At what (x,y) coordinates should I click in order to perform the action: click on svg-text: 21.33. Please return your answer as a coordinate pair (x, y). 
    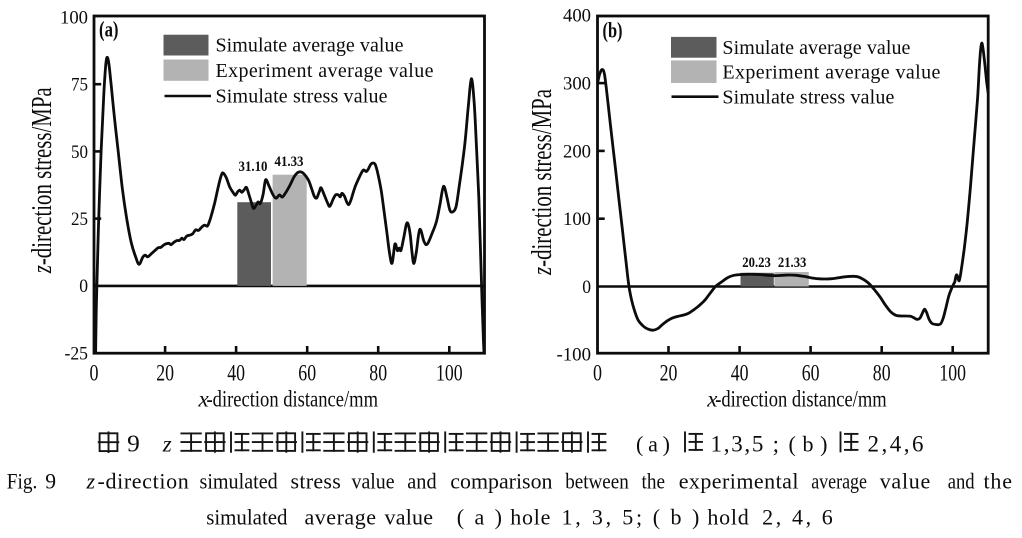
    Looking at the image, I should click on (792, 263).